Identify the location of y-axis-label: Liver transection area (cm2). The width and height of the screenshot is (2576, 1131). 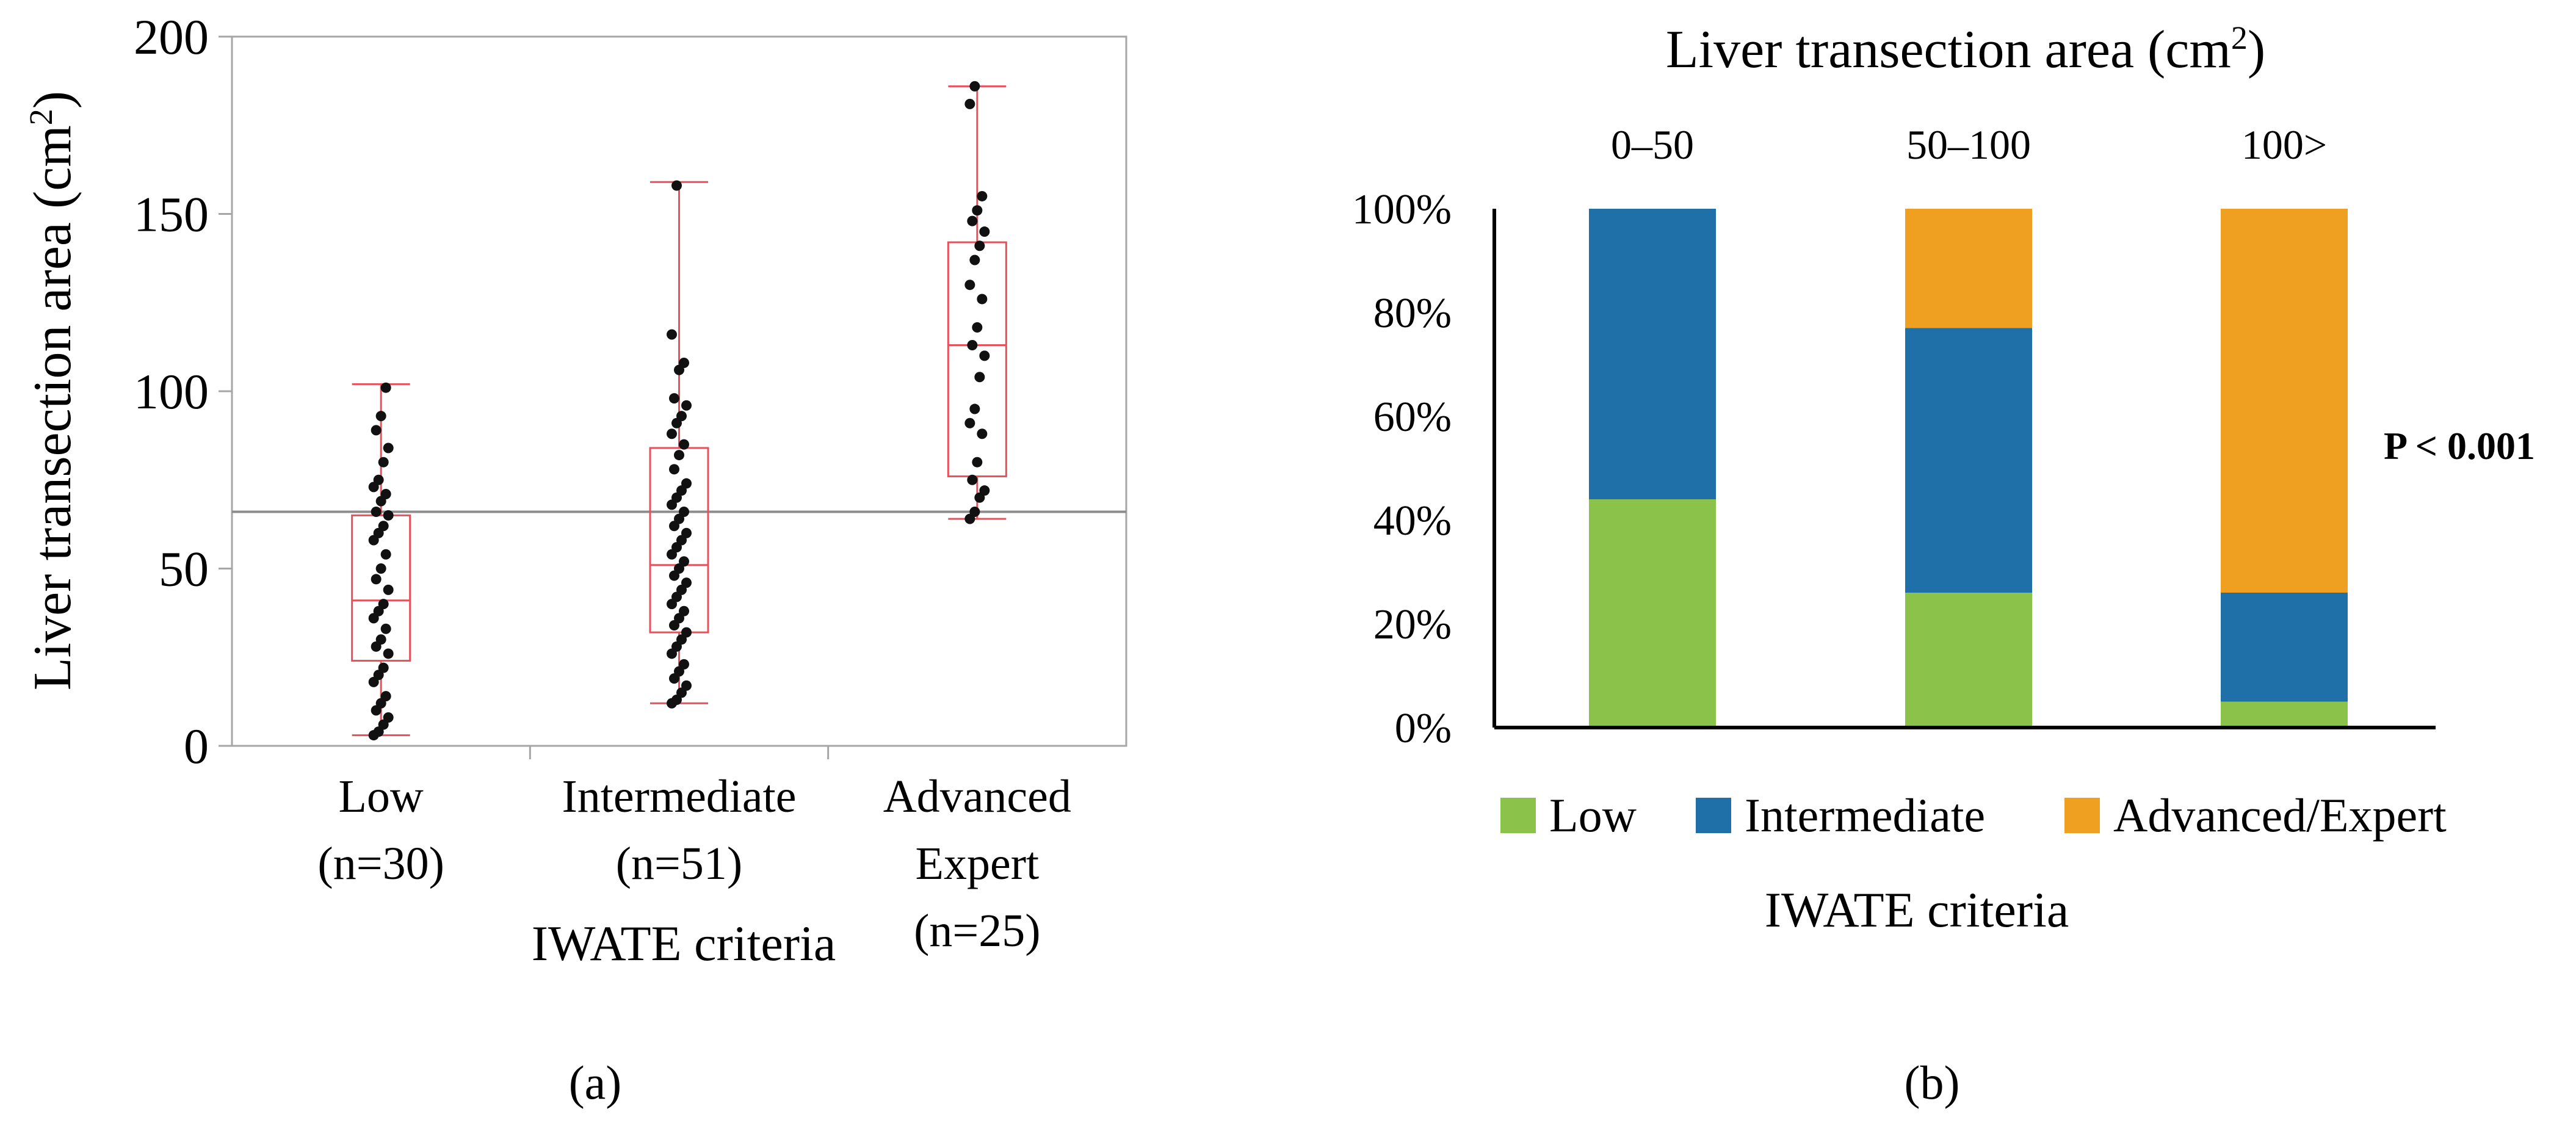
(52, 390).